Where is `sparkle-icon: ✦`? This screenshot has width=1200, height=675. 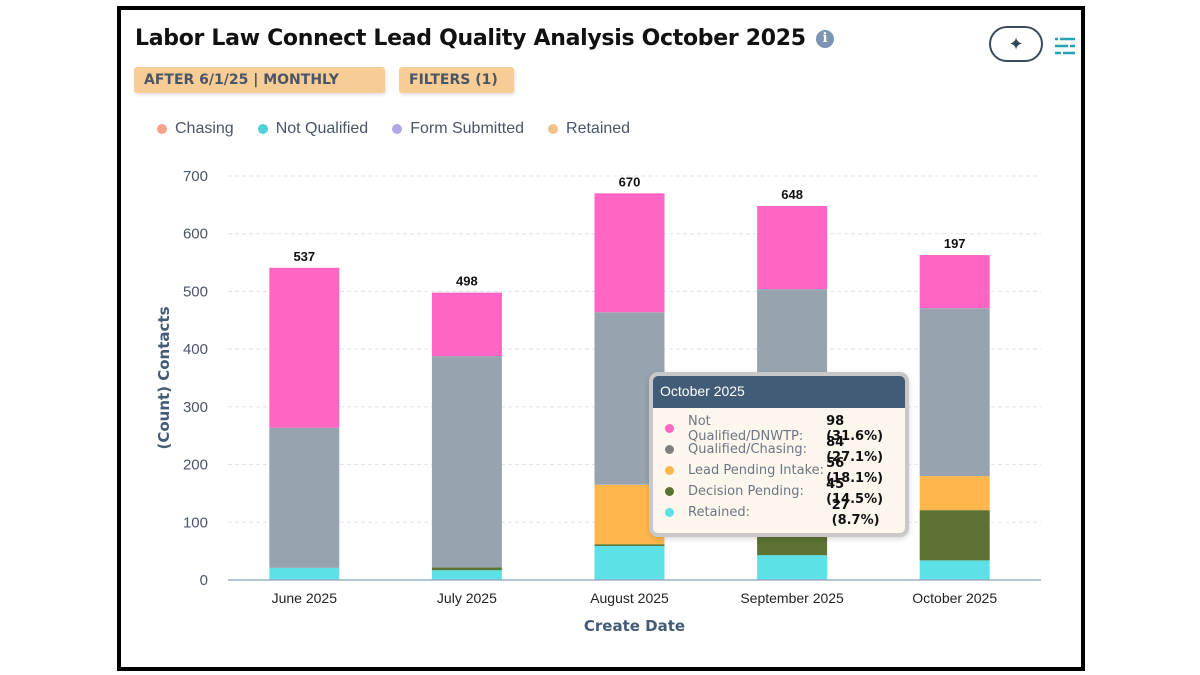 sparkle-icon: ✦ is located at coordinates (1016, 43).